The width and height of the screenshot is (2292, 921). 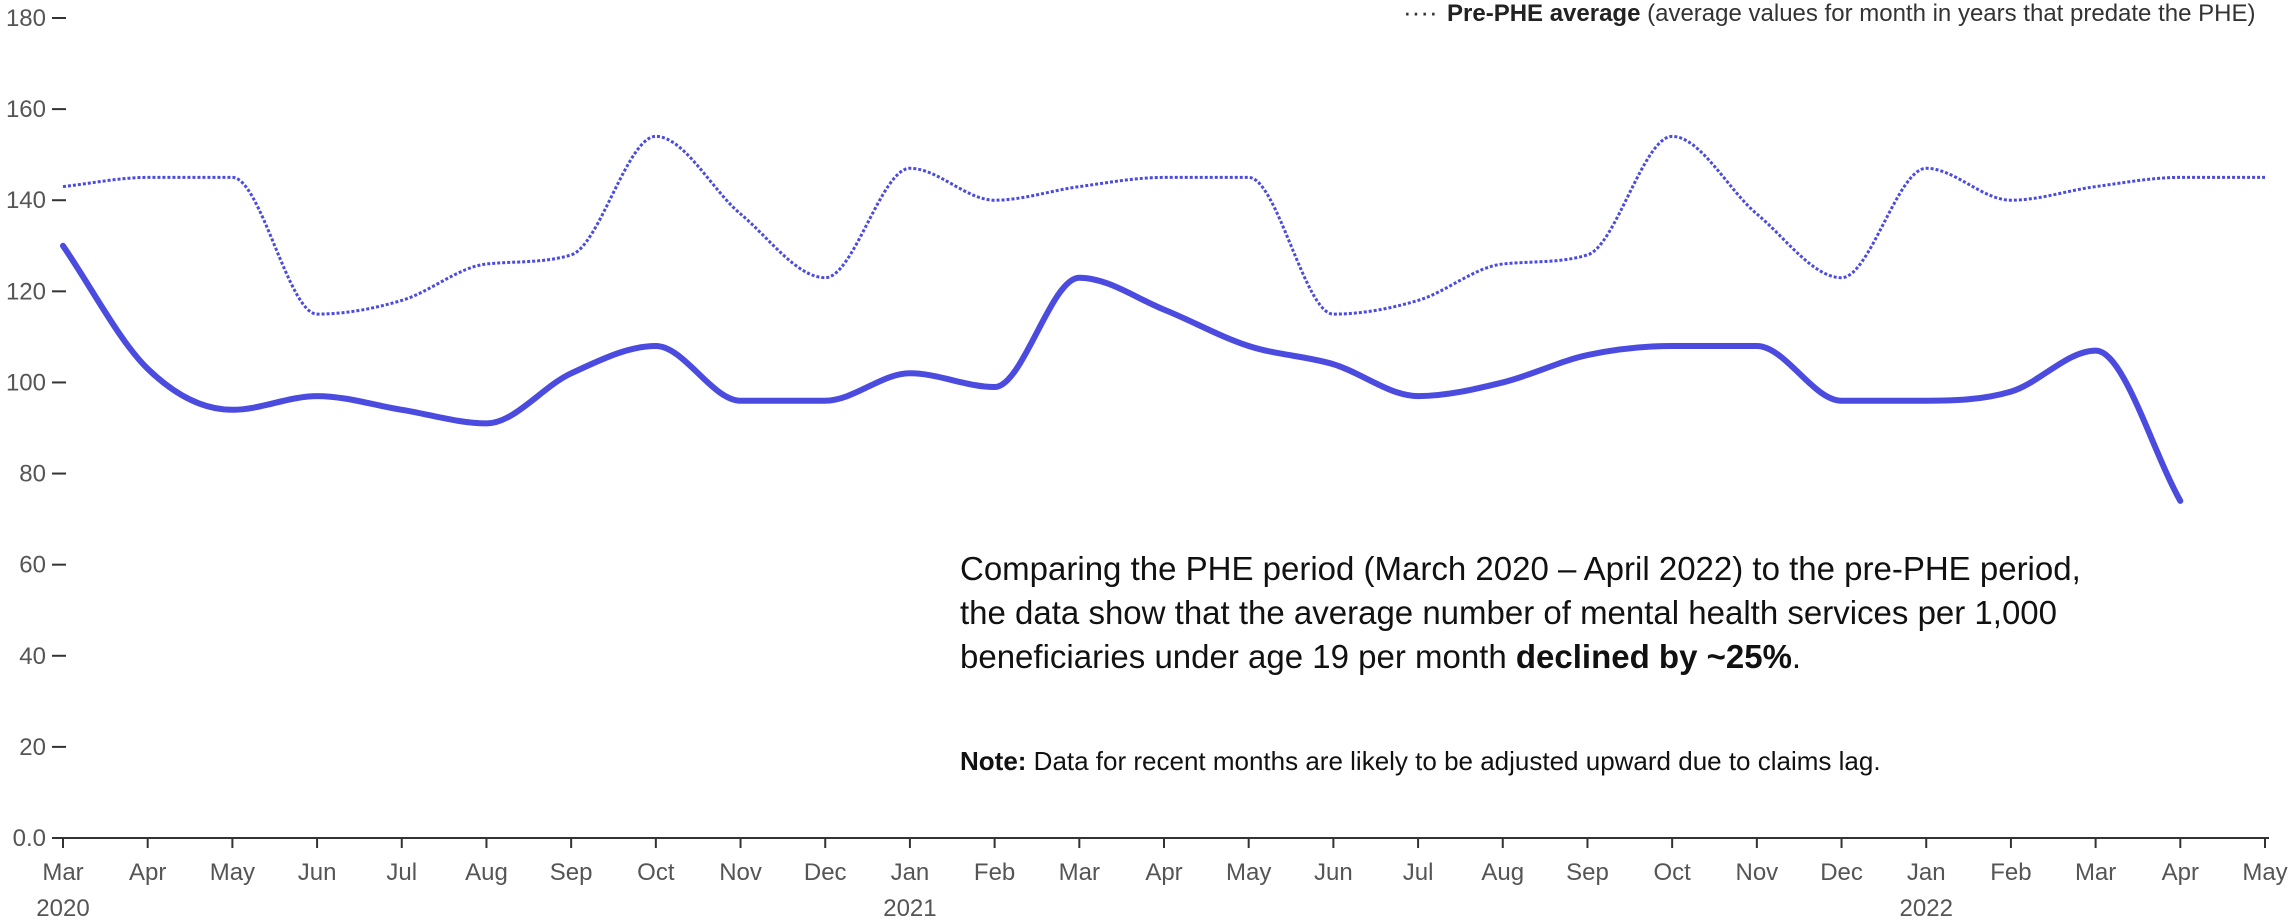 What do you see at coordinates (1420, 13) in the screenshot?
I see `legend-marker: ····` at bounding box center [1420, 13].